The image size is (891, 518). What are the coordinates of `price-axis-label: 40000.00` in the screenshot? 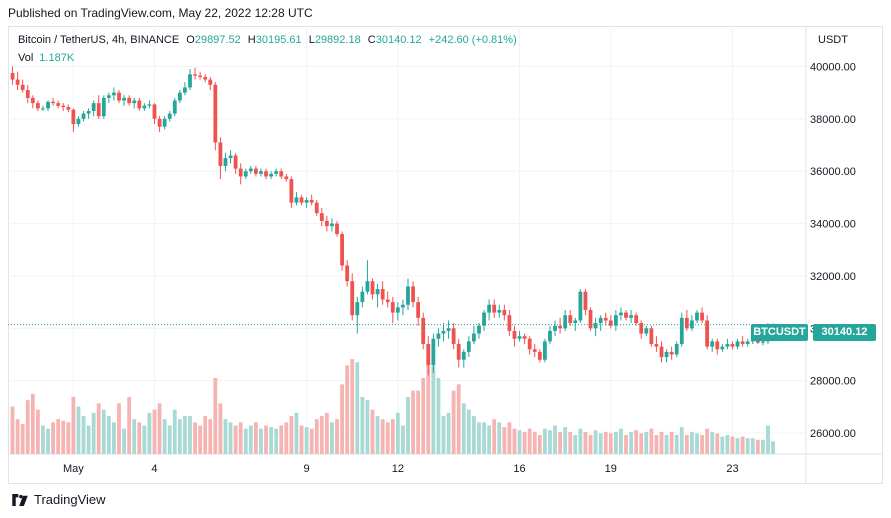 It's located at (833, 67).